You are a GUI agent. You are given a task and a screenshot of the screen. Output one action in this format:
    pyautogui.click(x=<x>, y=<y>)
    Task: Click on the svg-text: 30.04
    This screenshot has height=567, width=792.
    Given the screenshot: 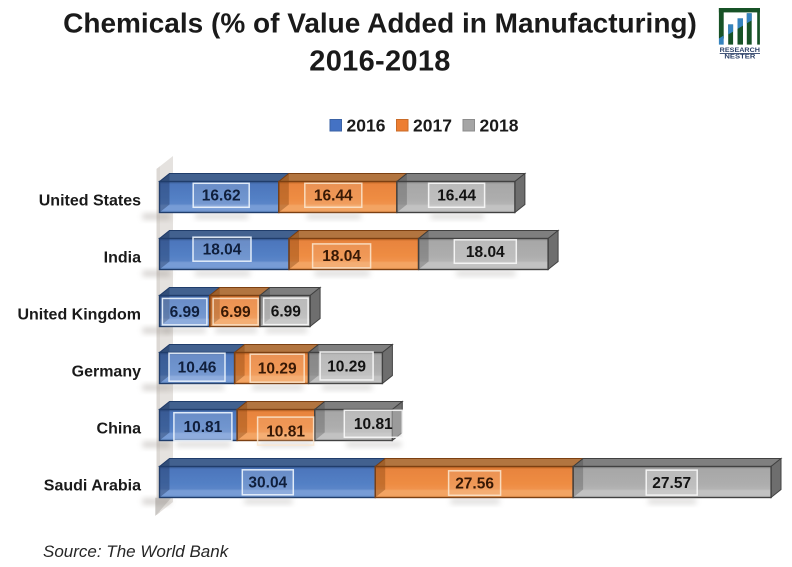 What is the action you would take?
    pyautogui.click(x=267, y=483)
    